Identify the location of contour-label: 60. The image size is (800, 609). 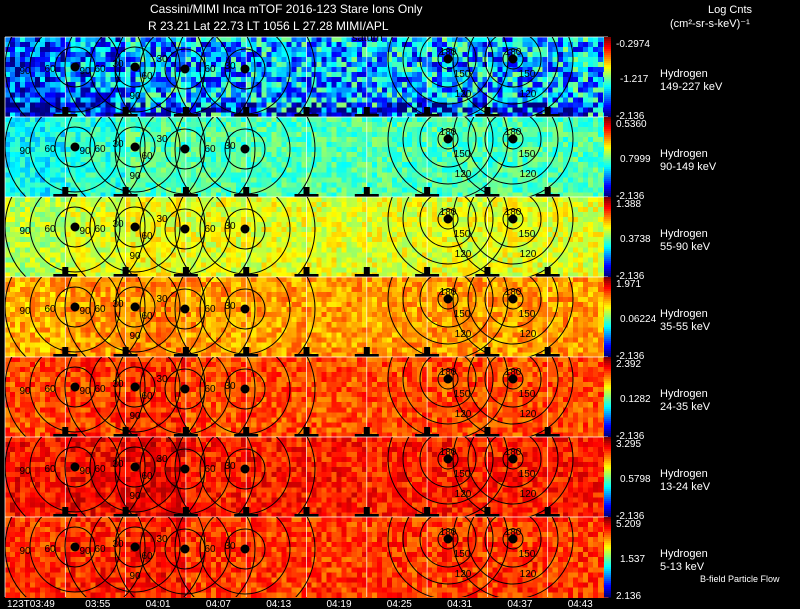
(100, 149).